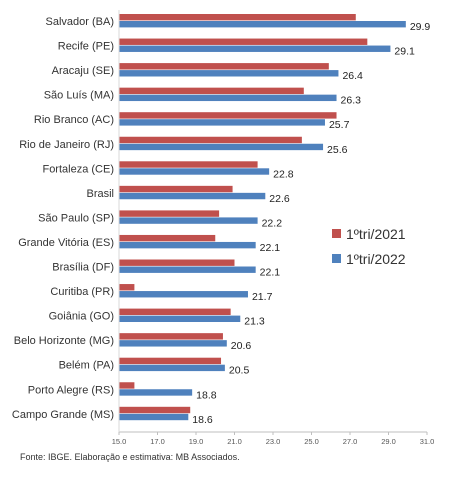 This screenshot has width=452, height=477. Describe the element at coordinates (427, 441) in the screenshot. I see `x-tick-label: 31.0` at that location.